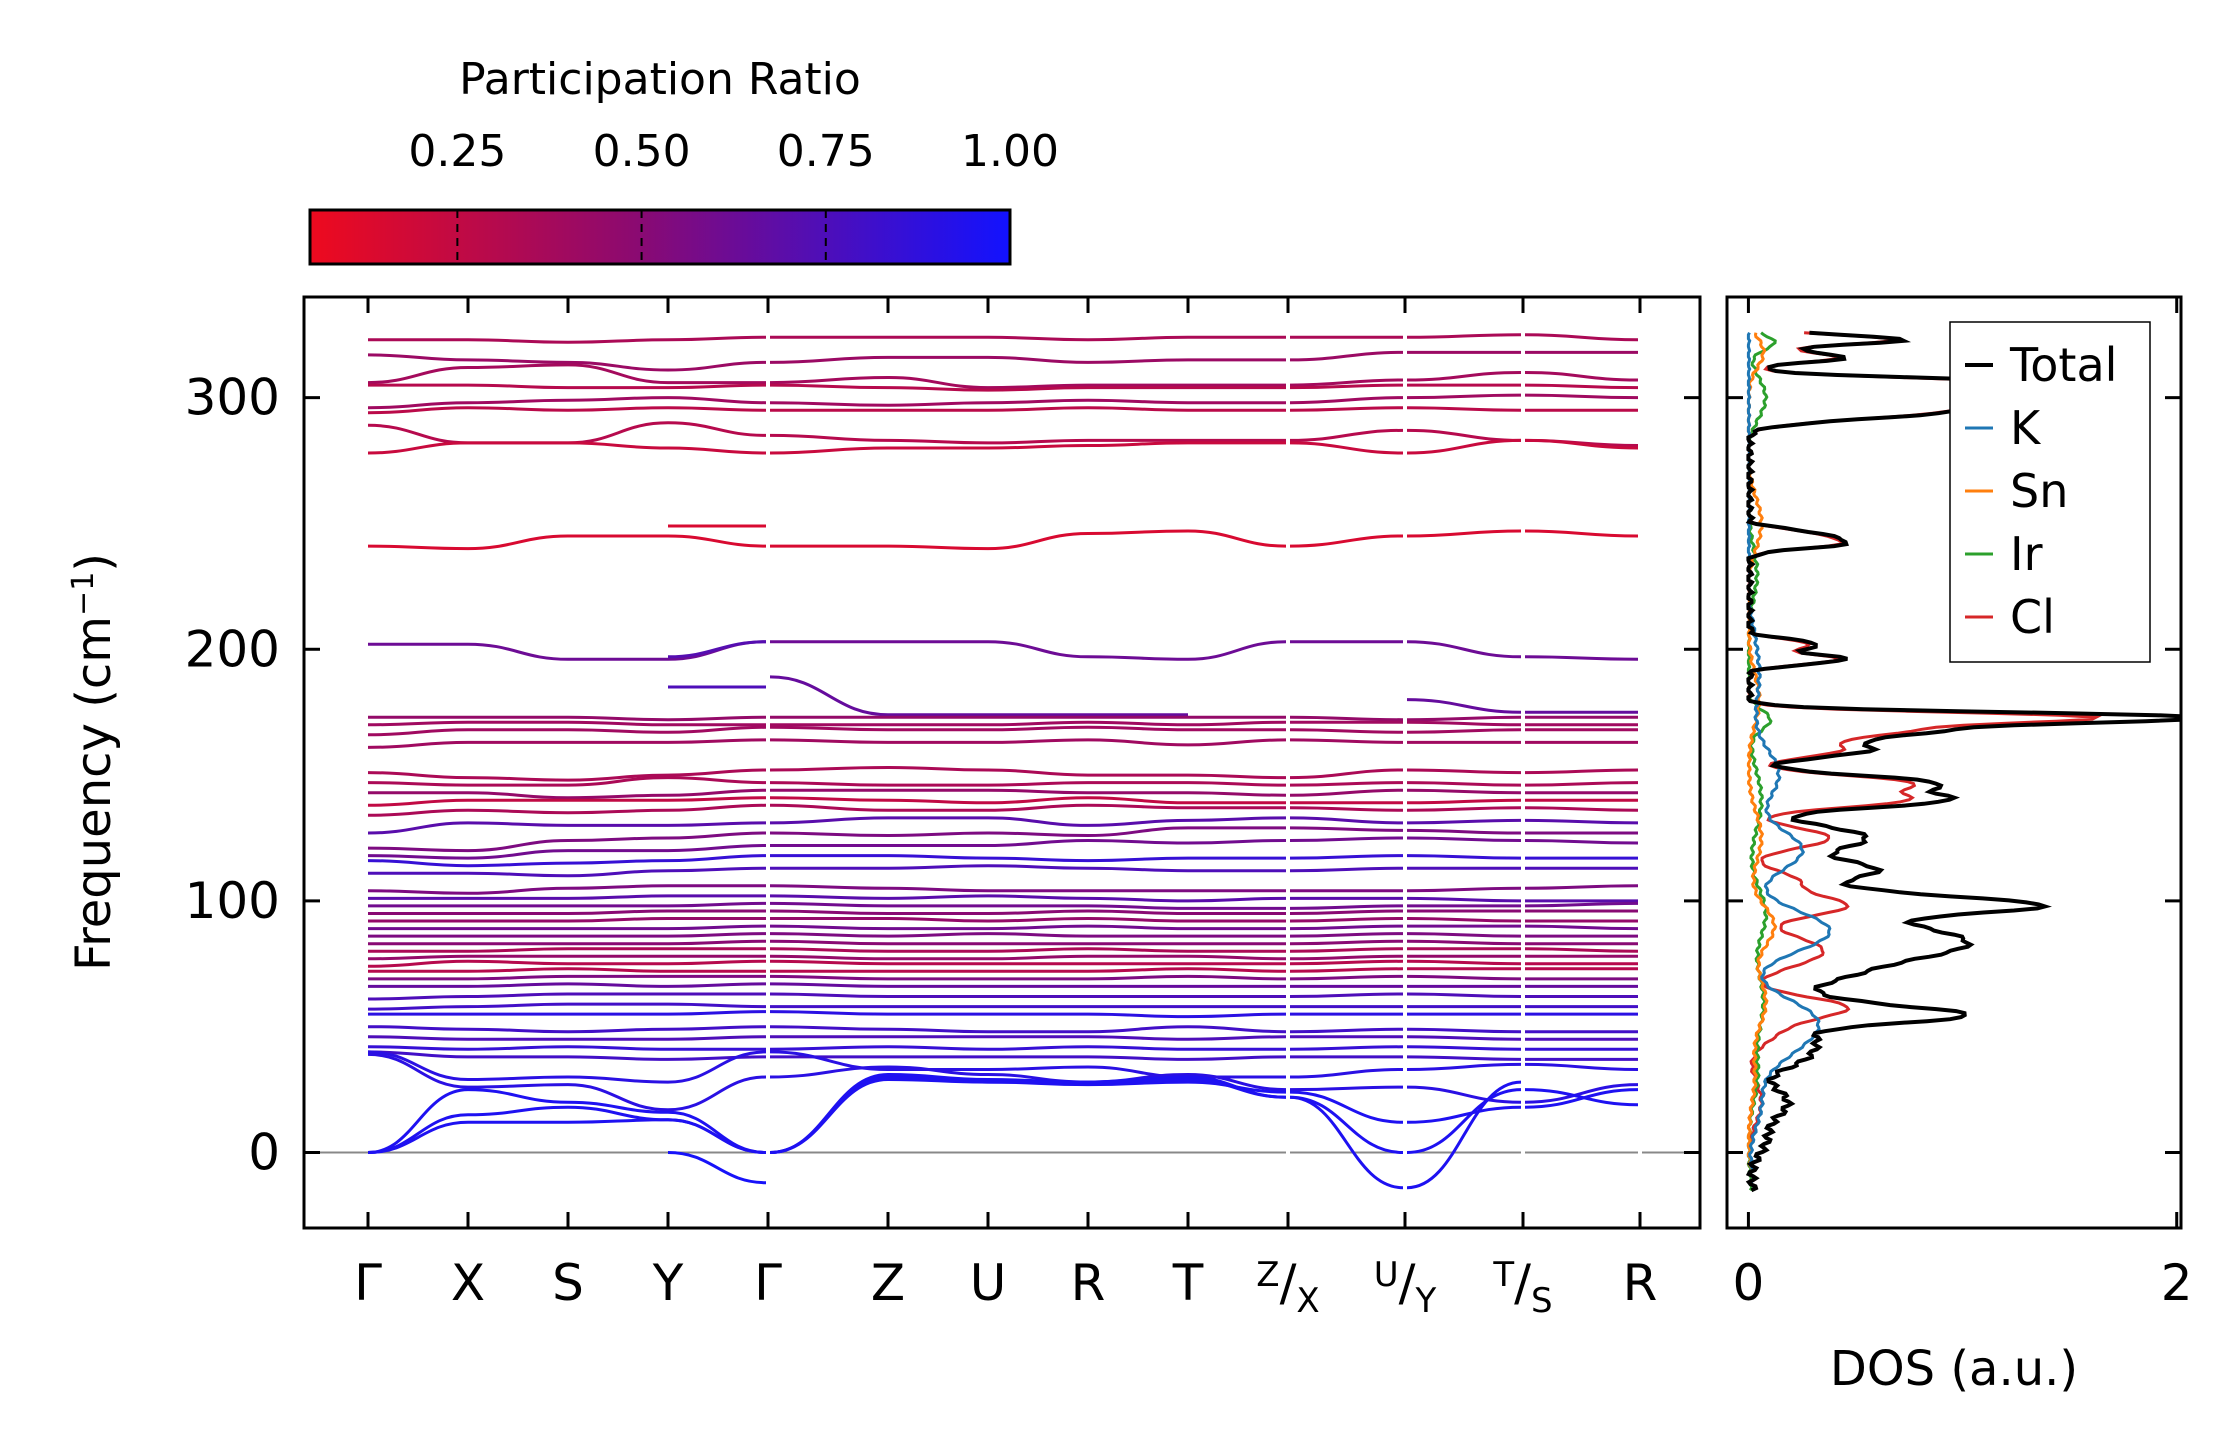 The height and width of the screenshot is (1455, 2232). I want to click on legend-label: Cl, so click(2032, 617).